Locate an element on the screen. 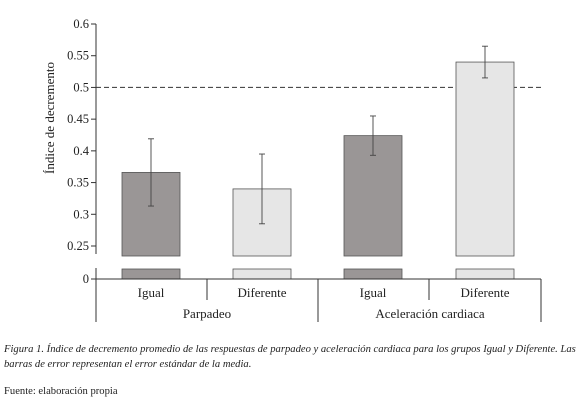 This screenshot has height=402, width=580. y-tick-label: 0 is located at coordinates (86, 279).